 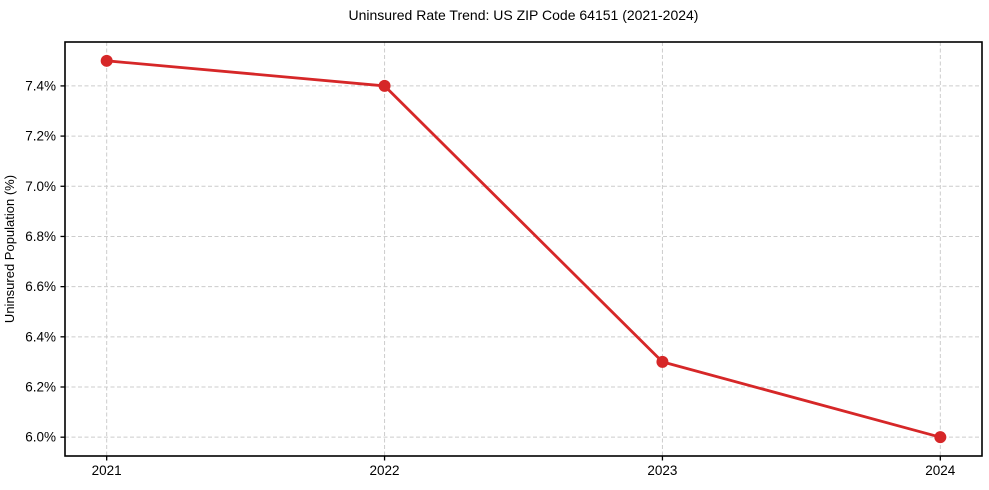 I want to click on y-tick-label: 7.0%, so click(x=40, y=186).